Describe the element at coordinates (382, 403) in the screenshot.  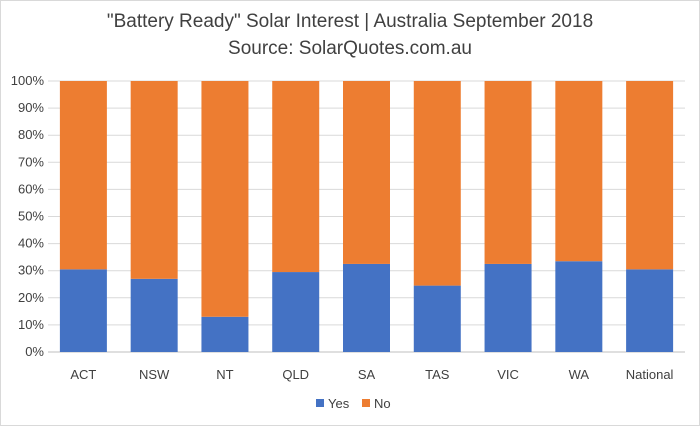
I see `legend-label-no: No` at that location.